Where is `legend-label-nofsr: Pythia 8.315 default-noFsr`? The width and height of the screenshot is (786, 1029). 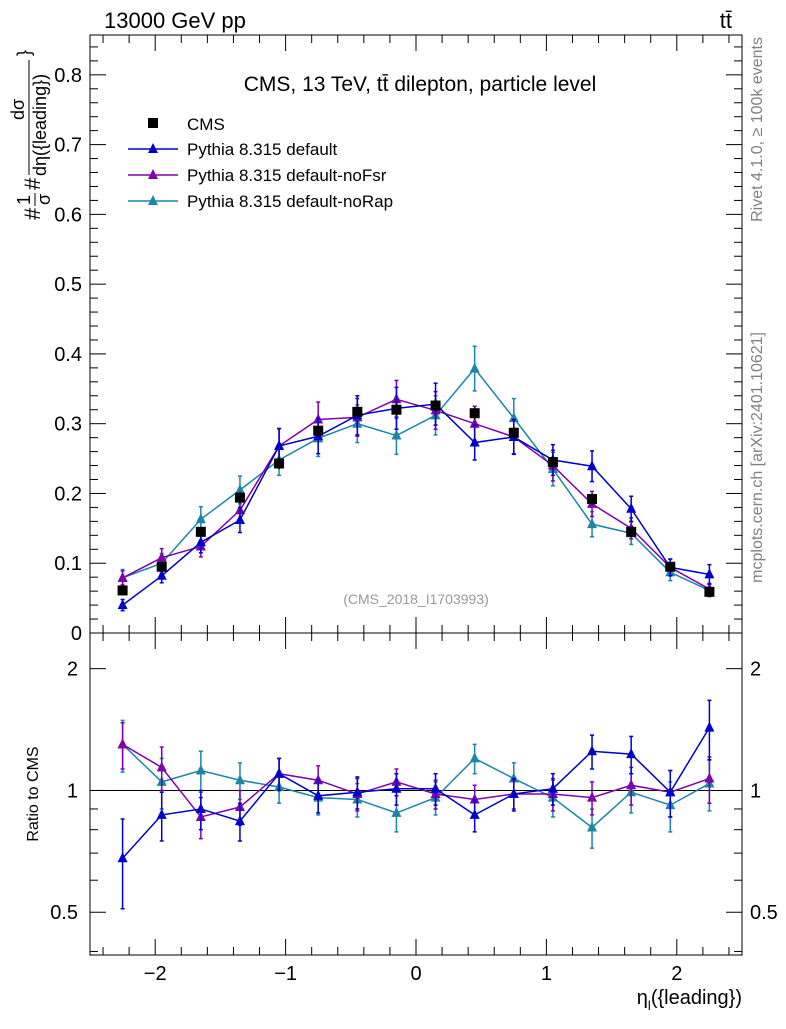
legend-label-nofsr: Pythia 8.315 default-noFsr is located at coordinates (287, 175).